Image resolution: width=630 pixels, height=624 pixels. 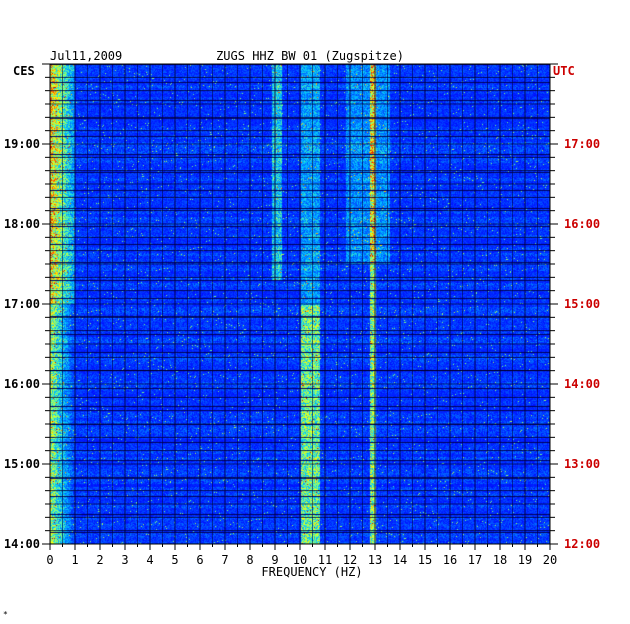 What do you see at coordinates (310, 56) in the screenshot?
I see `station-title: ZUGS HHZ BW 01 (Zugspitze)` at bounding box center [310, 56].